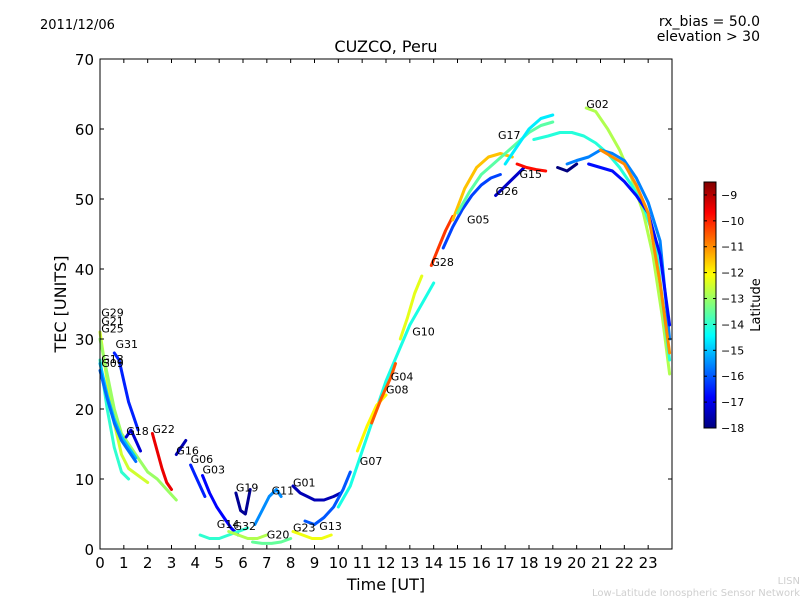  What do you see at coordinates (133, 440) in the screenshot?
I see `series-g18` at bounding box center [133, 440].